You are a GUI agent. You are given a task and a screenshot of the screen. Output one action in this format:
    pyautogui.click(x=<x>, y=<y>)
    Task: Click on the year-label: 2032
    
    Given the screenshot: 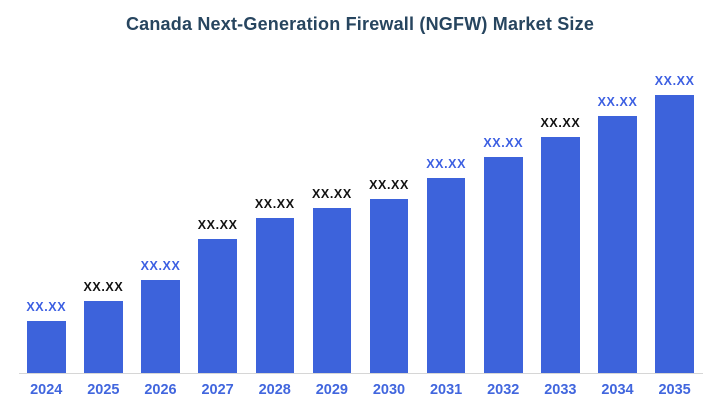 What is the action you would take?
    pyautogui.click(x=503, y=390)
    